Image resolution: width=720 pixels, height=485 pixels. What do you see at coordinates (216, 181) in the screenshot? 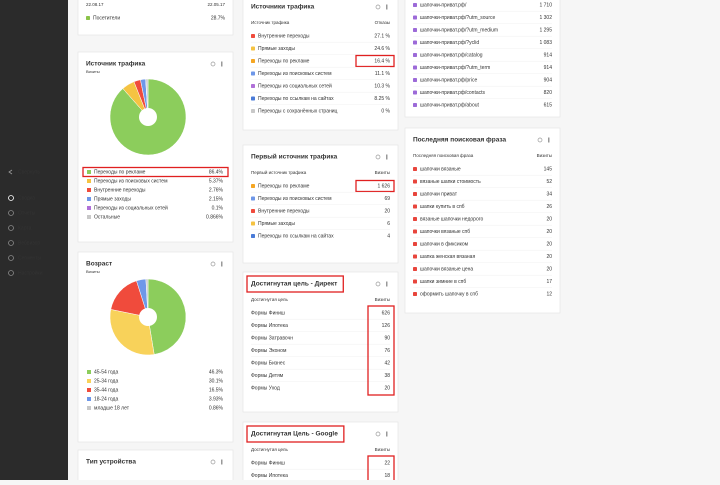
I see `legend-value: 5.37%` at bounding box center [216, 181].